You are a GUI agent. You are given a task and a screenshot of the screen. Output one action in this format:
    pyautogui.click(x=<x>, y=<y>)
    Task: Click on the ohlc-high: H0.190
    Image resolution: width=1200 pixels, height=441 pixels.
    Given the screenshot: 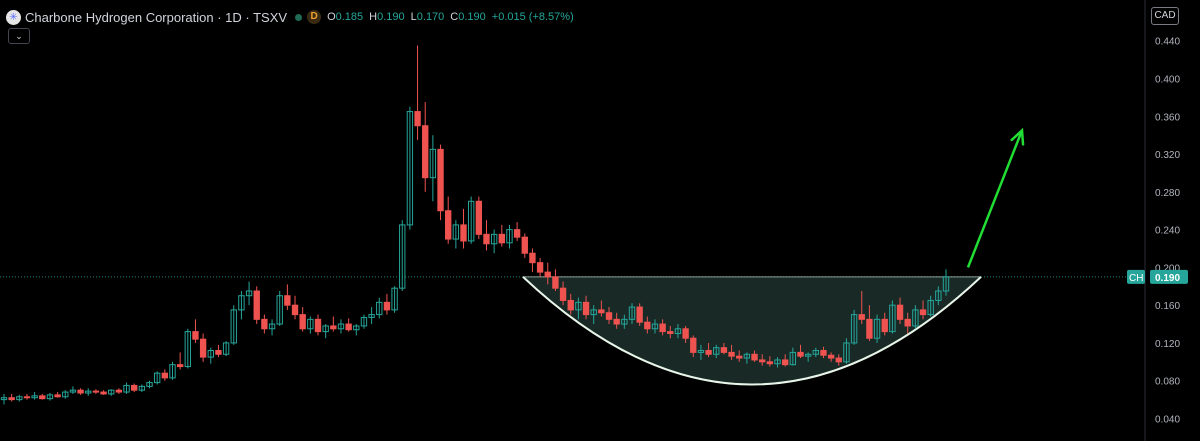 What is the action you would take?
    pyautogui.click(x=387, y=17)
    